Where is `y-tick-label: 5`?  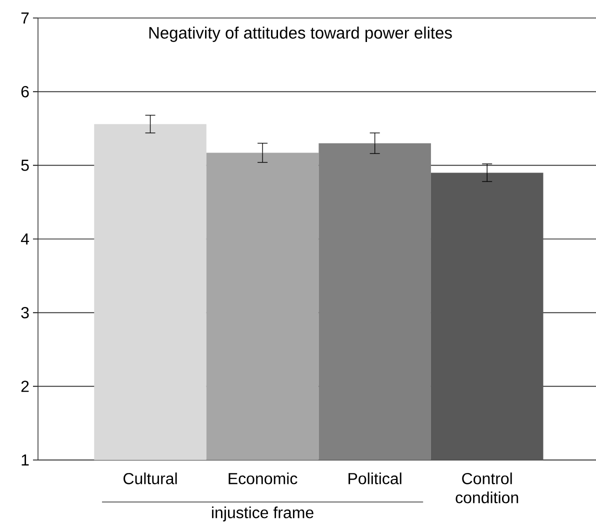 y-tick-label: 5 is located at coordinates (25, 165).